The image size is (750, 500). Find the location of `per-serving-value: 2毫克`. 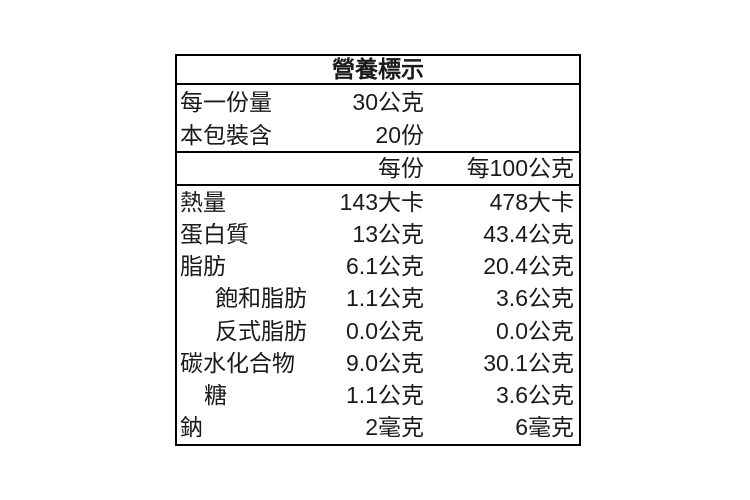

per-serving-value: 2毫克 is located at coordinates (394, 428).